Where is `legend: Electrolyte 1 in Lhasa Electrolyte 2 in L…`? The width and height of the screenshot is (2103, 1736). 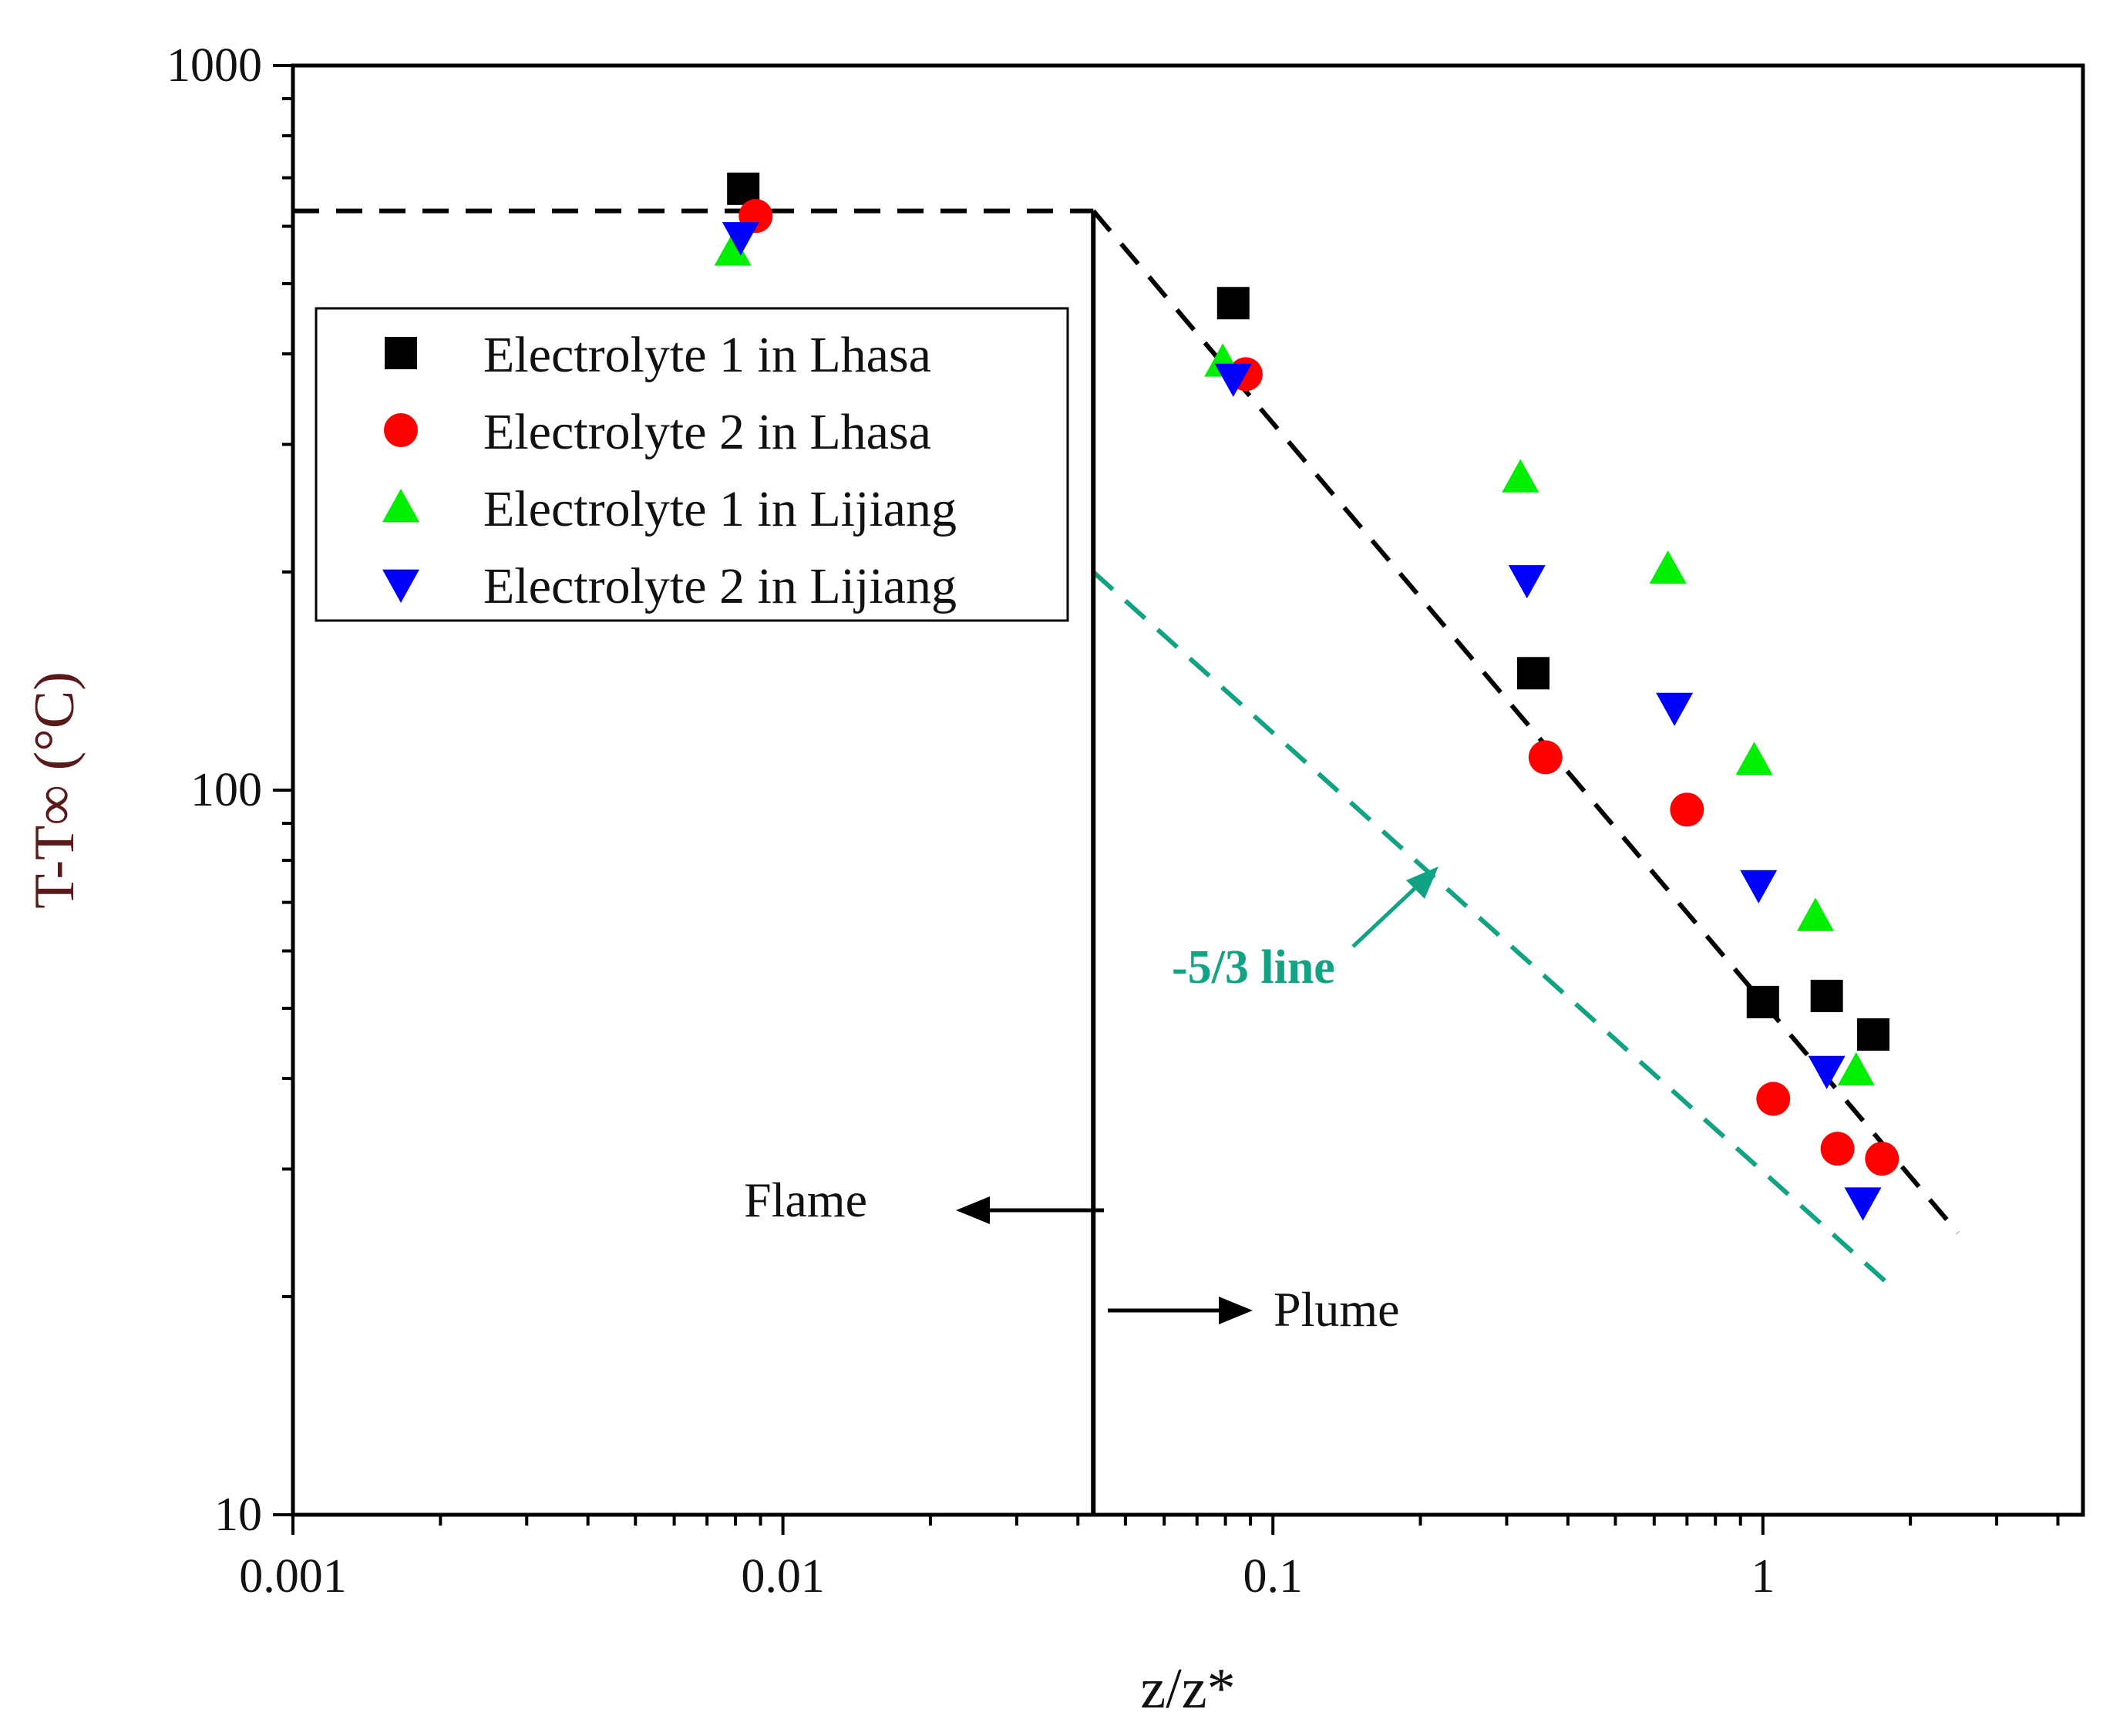 legend: Electrolyte 1 in Lhasa Electrolyte 2 in L… is located at coordinates (692, 464).